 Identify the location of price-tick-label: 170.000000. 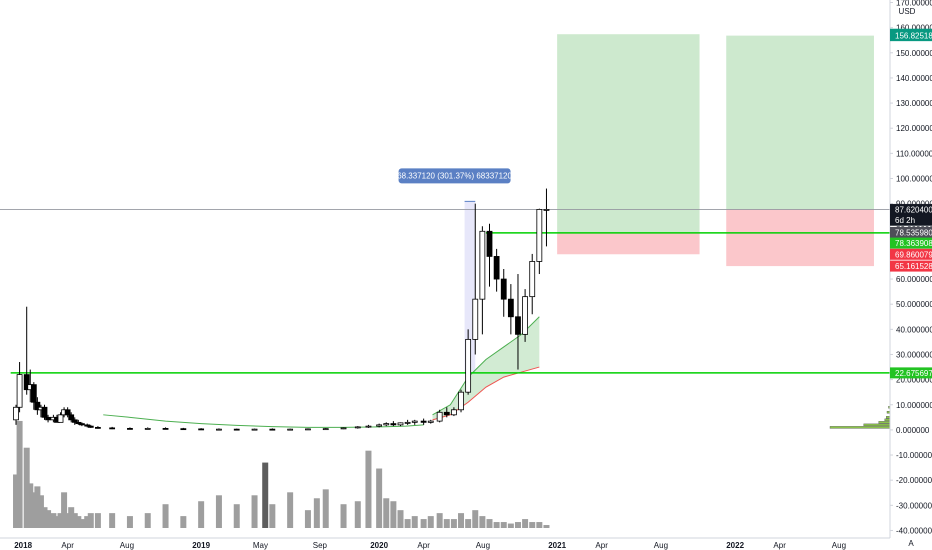
(914, 4).